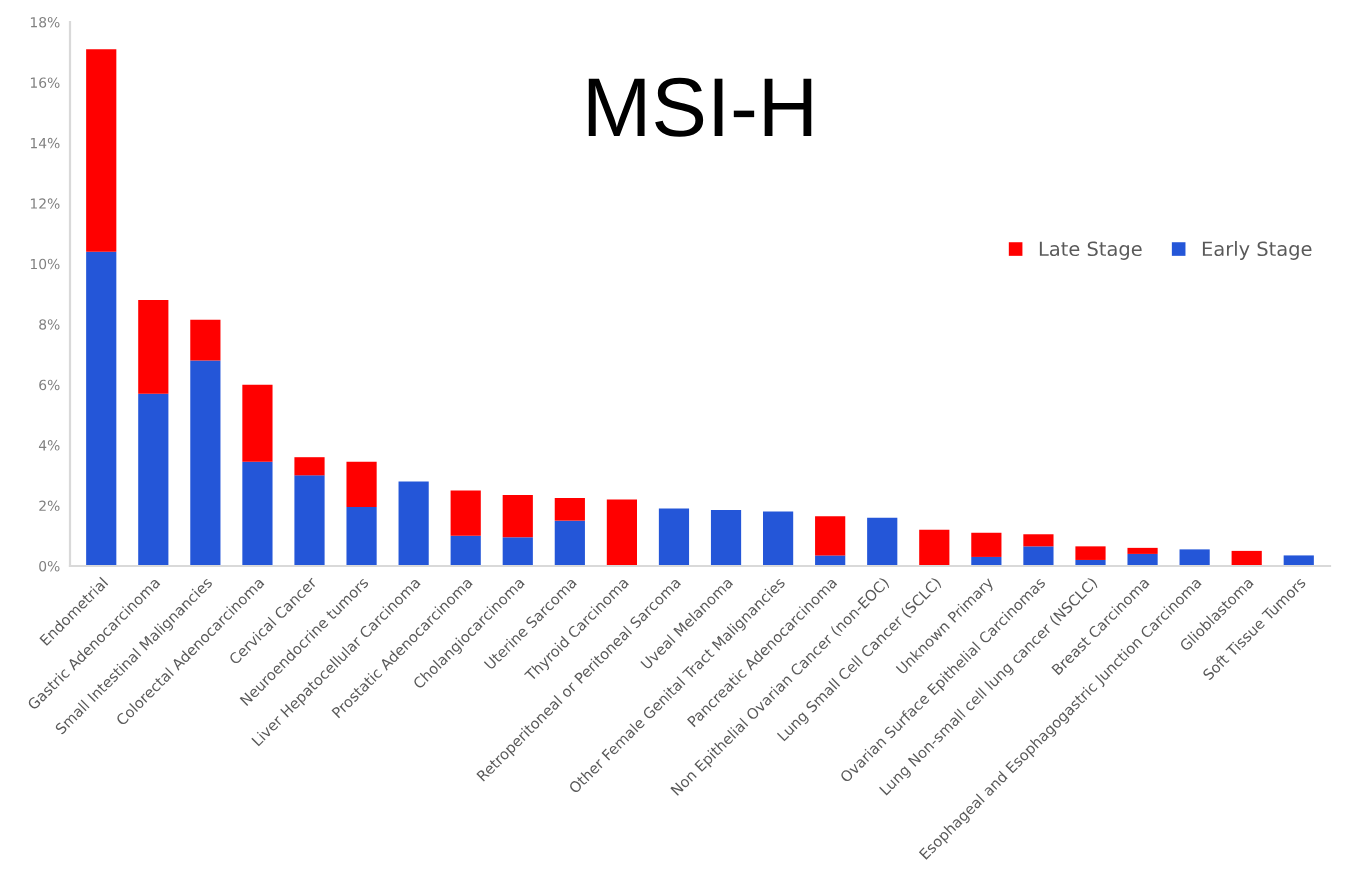 The image size is (1354, 888). I want to click on text: MSI-H, so click(700, 107).